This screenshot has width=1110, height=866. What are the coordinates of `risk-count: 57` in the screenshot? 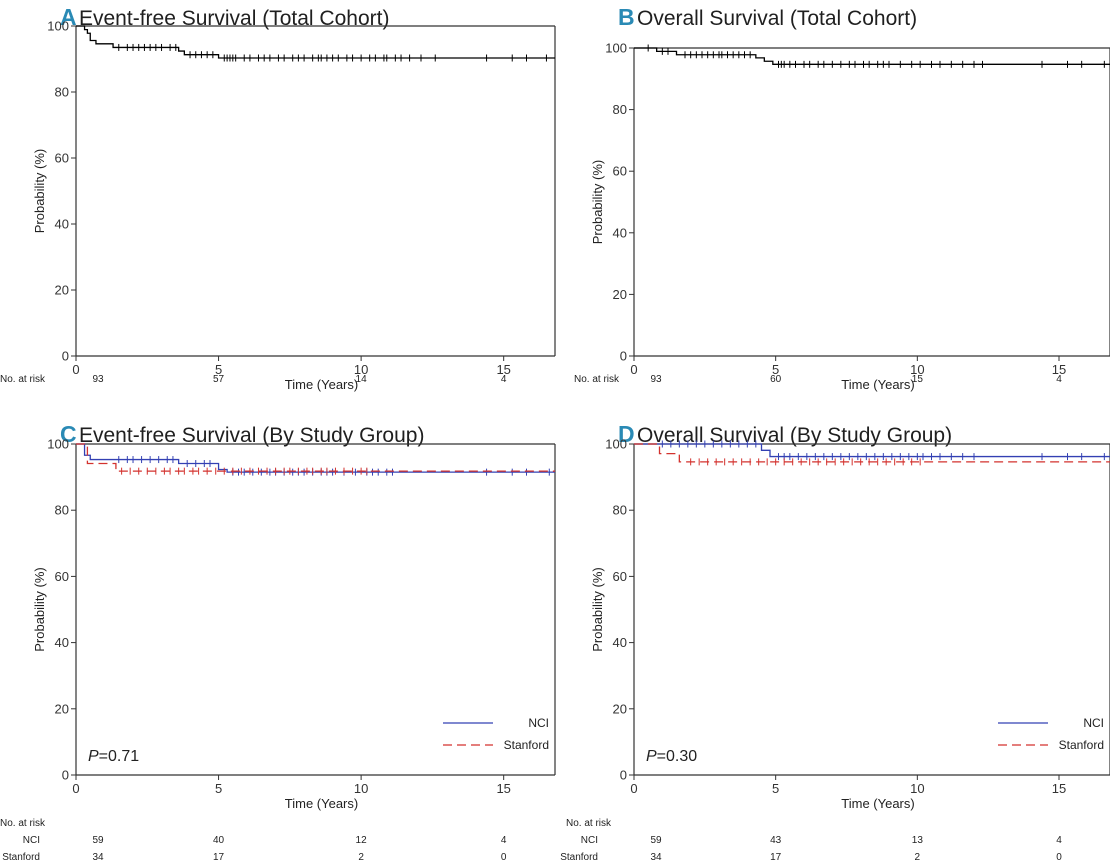 It's located at (219, 379).